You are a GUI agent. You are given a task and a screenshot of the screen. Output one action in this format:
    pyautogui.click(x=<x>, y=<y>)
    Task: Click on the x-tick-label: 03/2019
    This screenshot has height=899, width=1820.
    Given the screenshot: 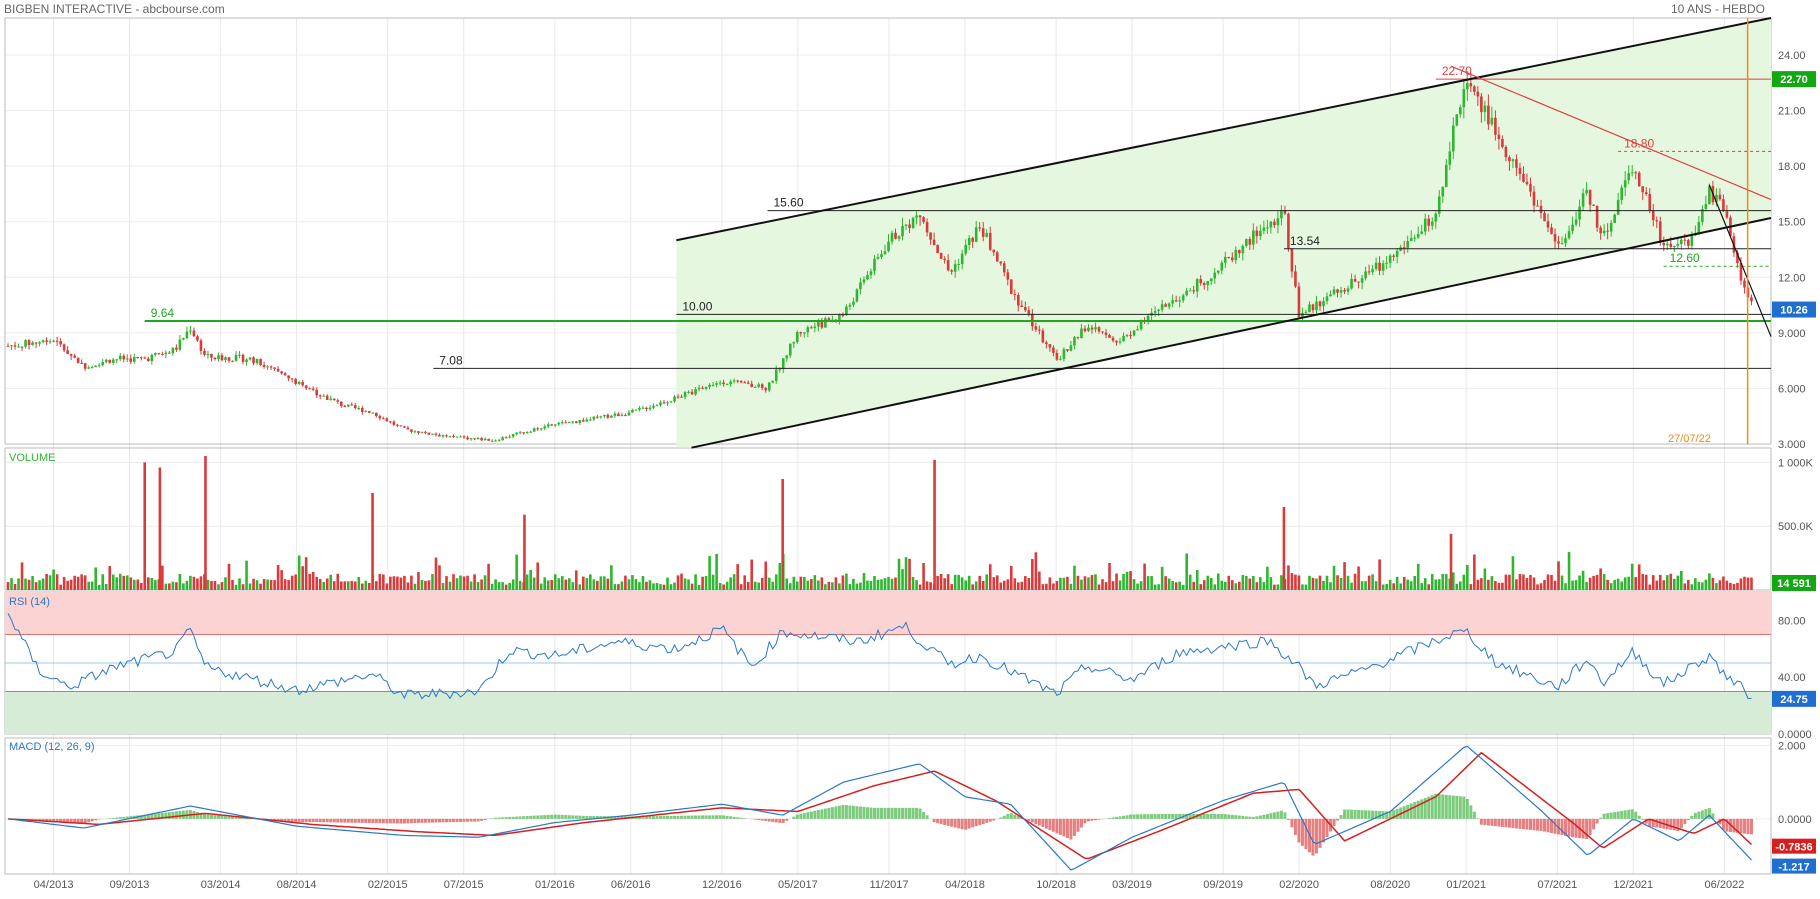 What is the action you would take?
    pyautogui.click(x=1132, y=885)
    